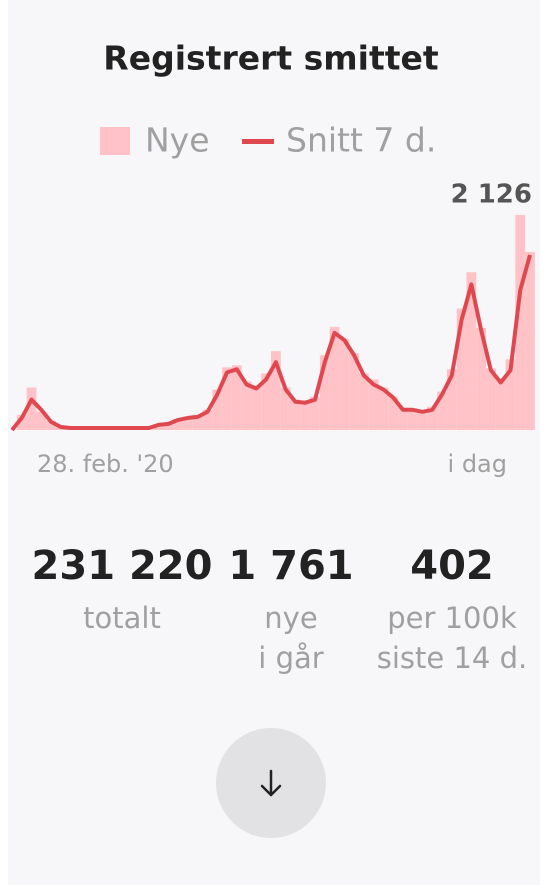 This screenshot has height=895, width=552. I want to click on stat-label: siste 14 d., so click(452, 658).